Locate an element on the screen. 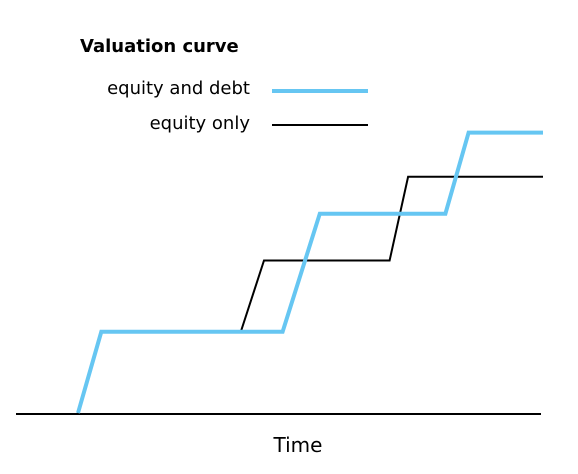 The width and height of the screenshot is (578, 474). x-axis-label: Time is located at coordinates (298, 445).